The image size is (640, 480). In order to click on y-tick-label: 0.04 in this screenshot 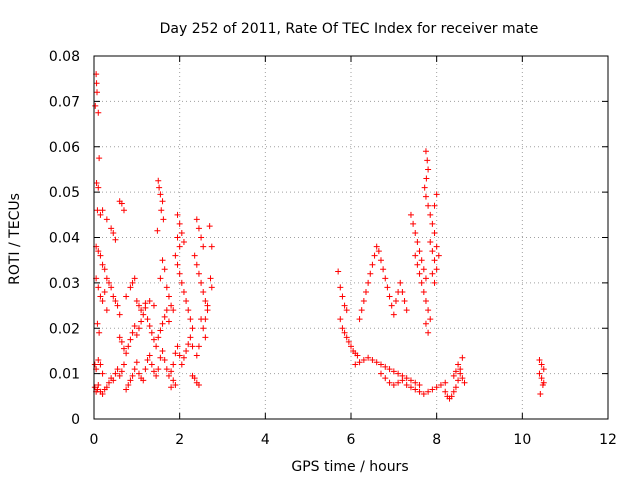, I will do `click(64, 239)`.